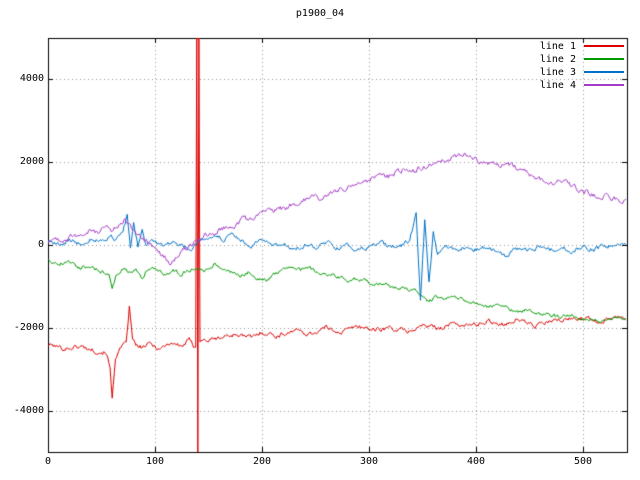  I want to click on legend-item: line 2, so click(582, 59).